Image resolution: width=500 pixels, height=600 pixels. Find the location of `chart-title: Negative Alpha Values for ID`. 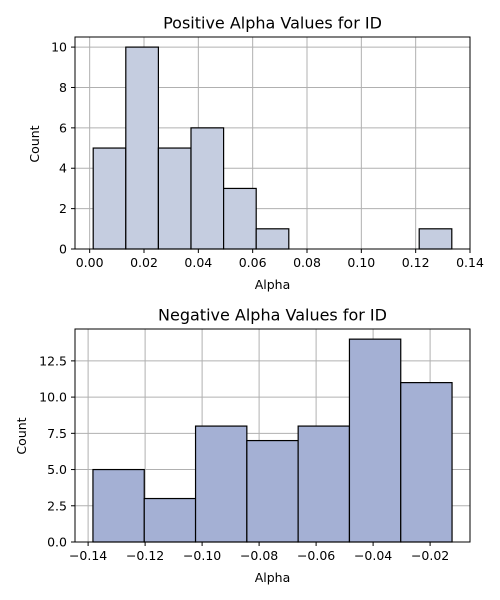

chart-title: Negative Alpha Values for ID is located at coordinates (272, 315).